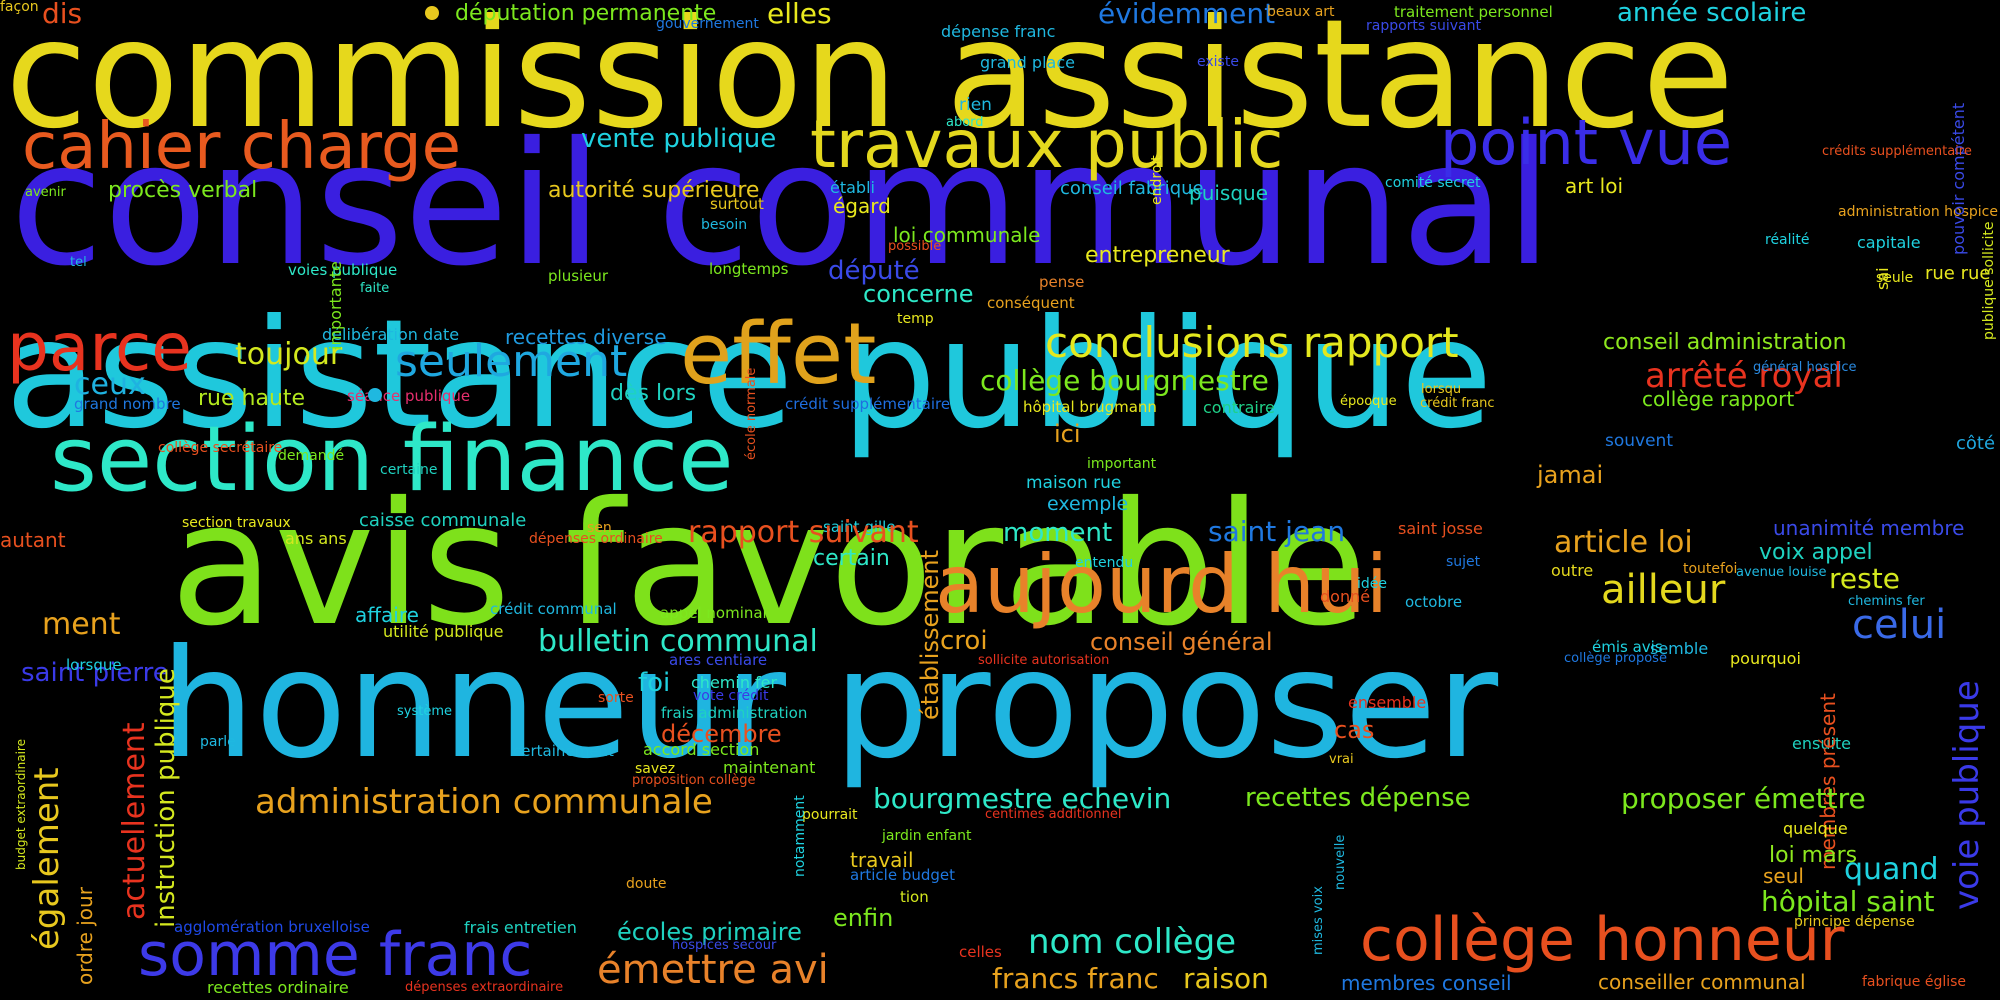 The width and height of the screenshot is (2000, 1000). Describe the element at coordinates (1570, 475) in the screenshot. I see `cloud-word: jamai` at that location.